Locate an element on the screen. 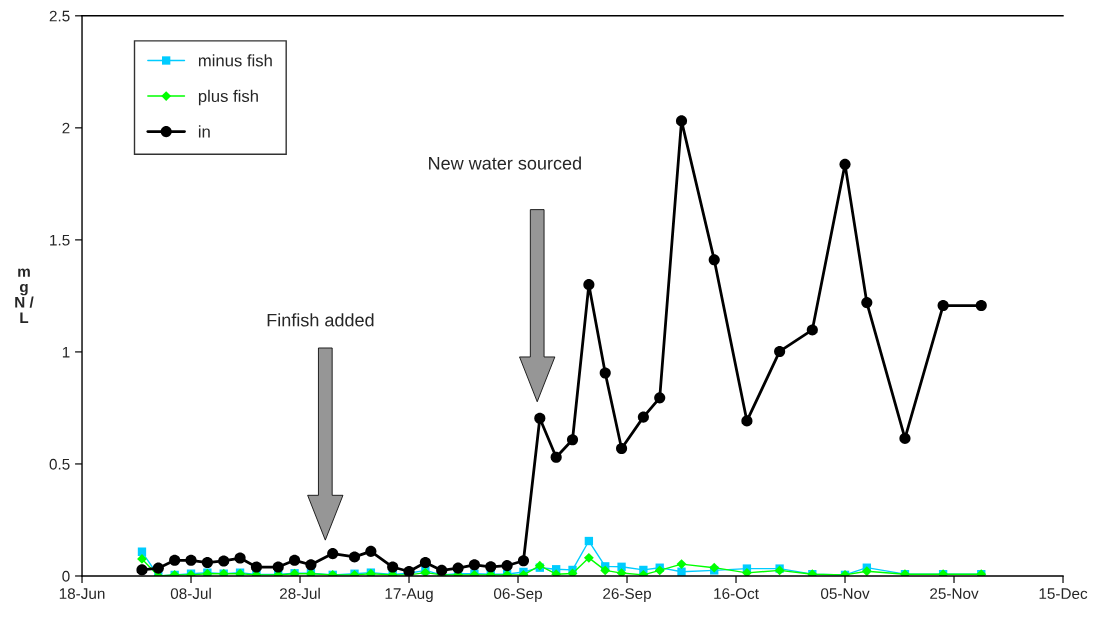 This screenshot has height=619, width=1101. y-axis-title: m g N / L is located at coordinates (24, 295).